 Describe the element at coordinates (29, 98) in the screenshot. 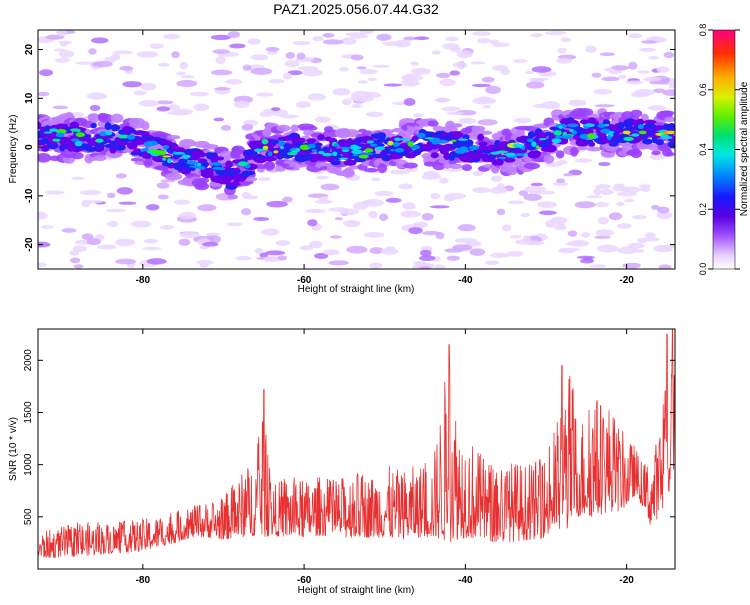

I see `y-tick-label: 10` at that location.